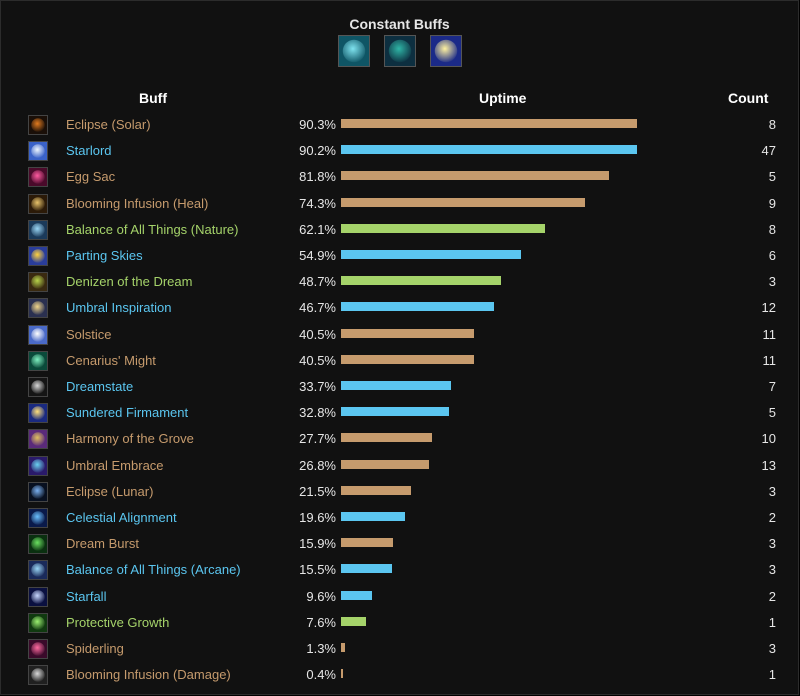  What do you see at coordinates (38, 675) in the screenshot?
I see `blooming-infusion-damage-icon` at bounding box center [38, 675].